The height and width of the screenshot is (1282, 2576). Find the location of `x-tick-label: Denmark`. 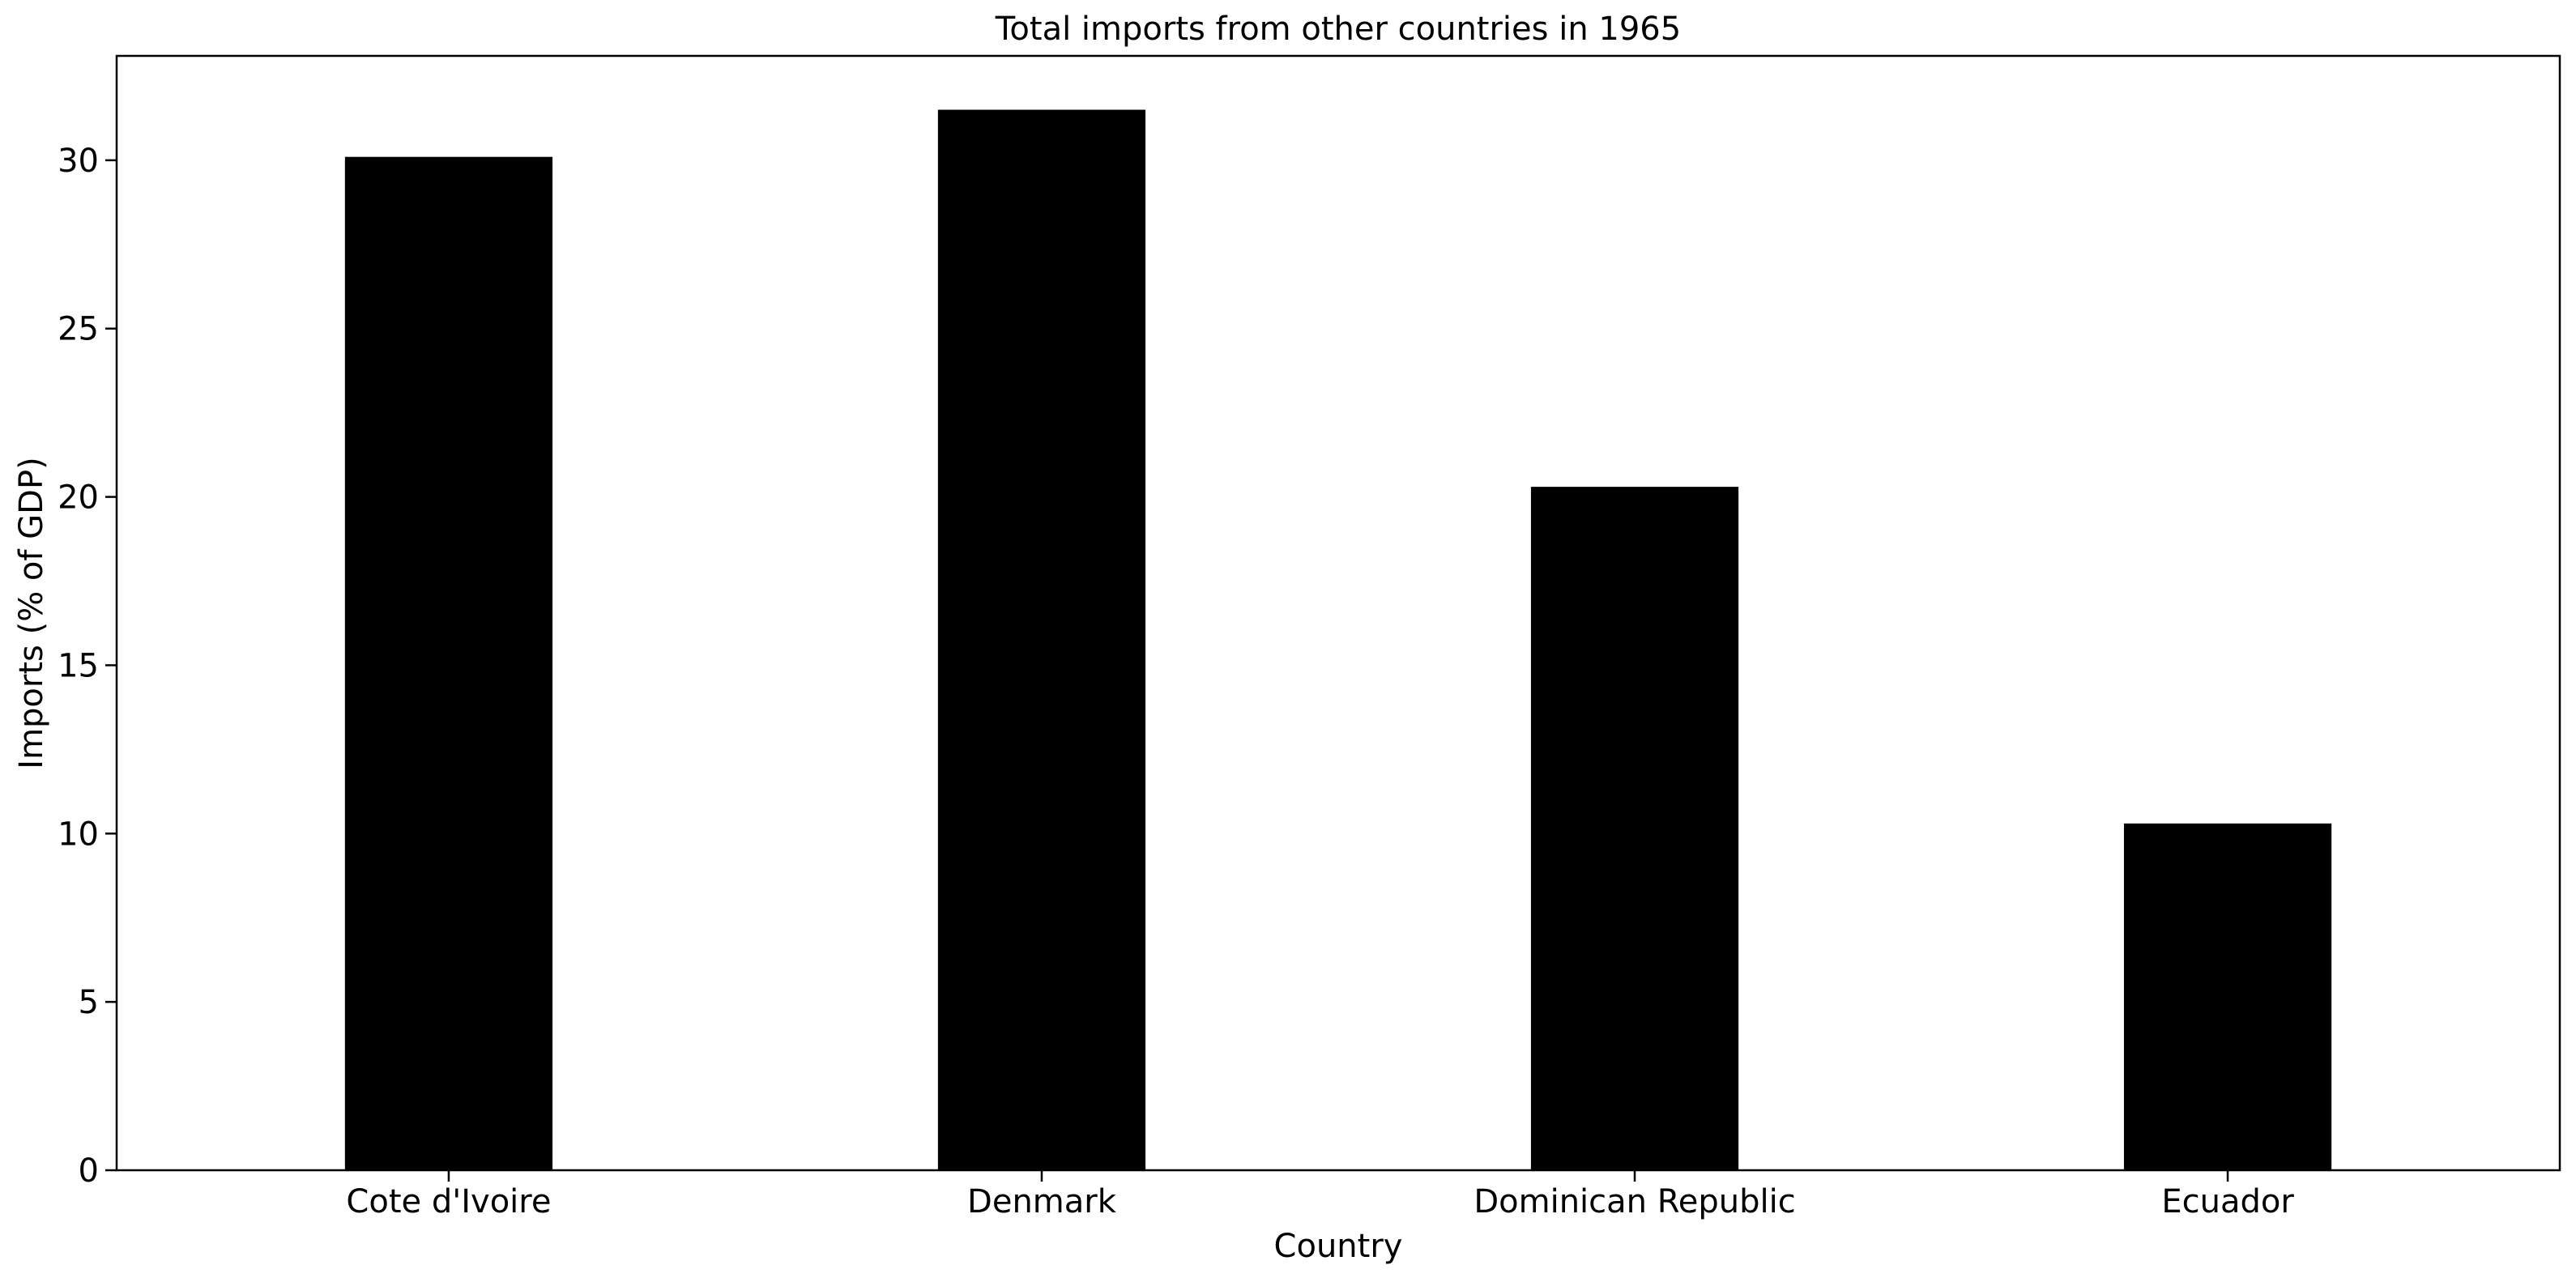

x-tick-label: Denmark is located at coordinates (1042, 1201).